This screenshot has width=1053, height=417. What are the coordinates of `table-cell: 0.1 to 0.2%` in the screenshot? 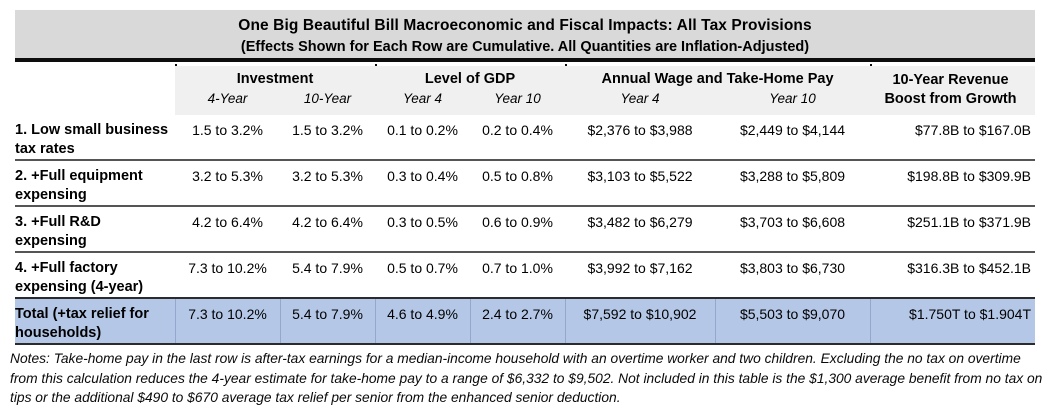 It's located at (422, 130).